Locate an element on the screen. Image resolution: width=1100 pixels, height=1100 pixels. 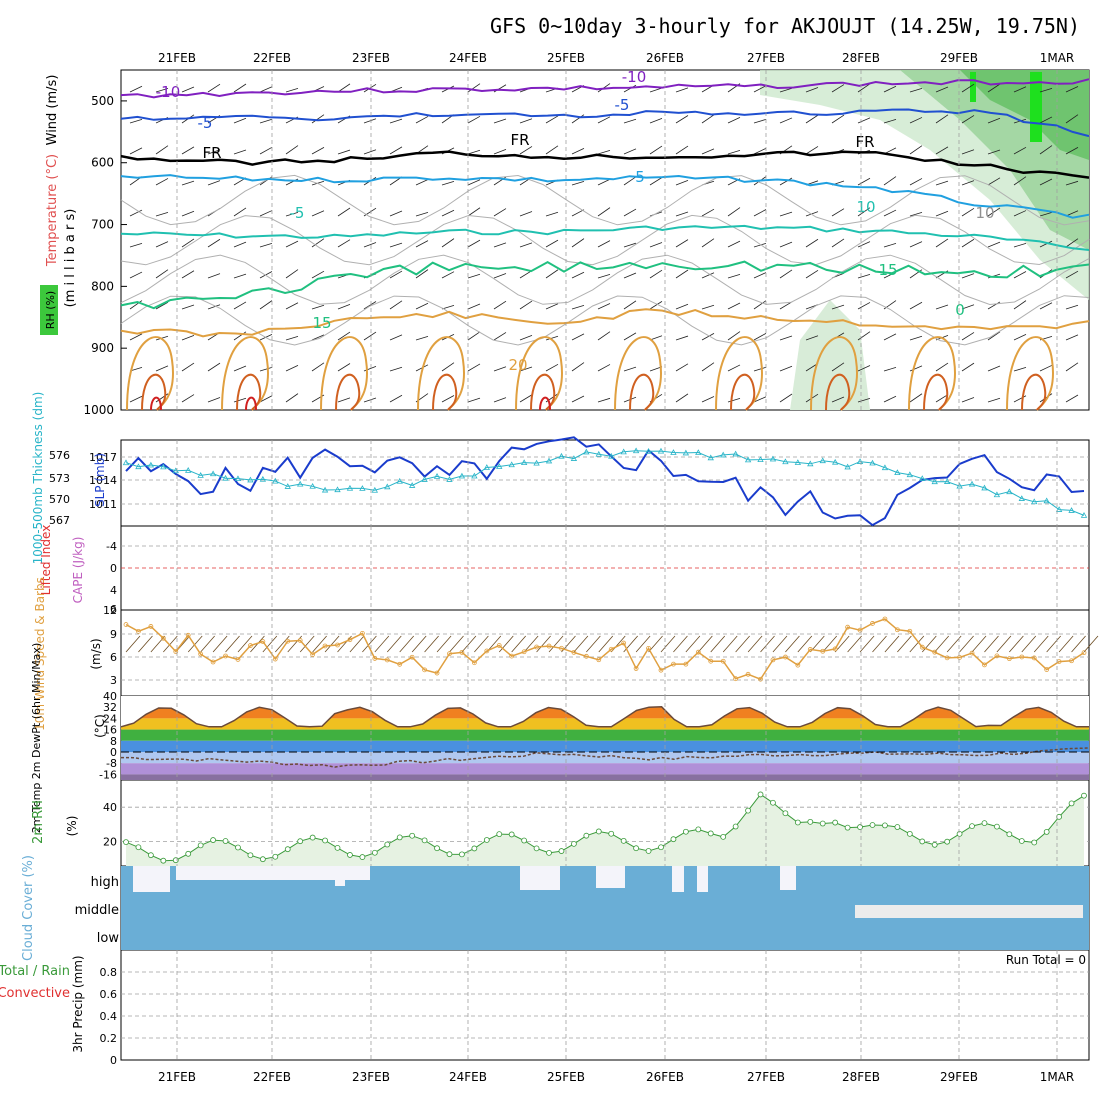
thickness-line is located at coordinates (605, 483).